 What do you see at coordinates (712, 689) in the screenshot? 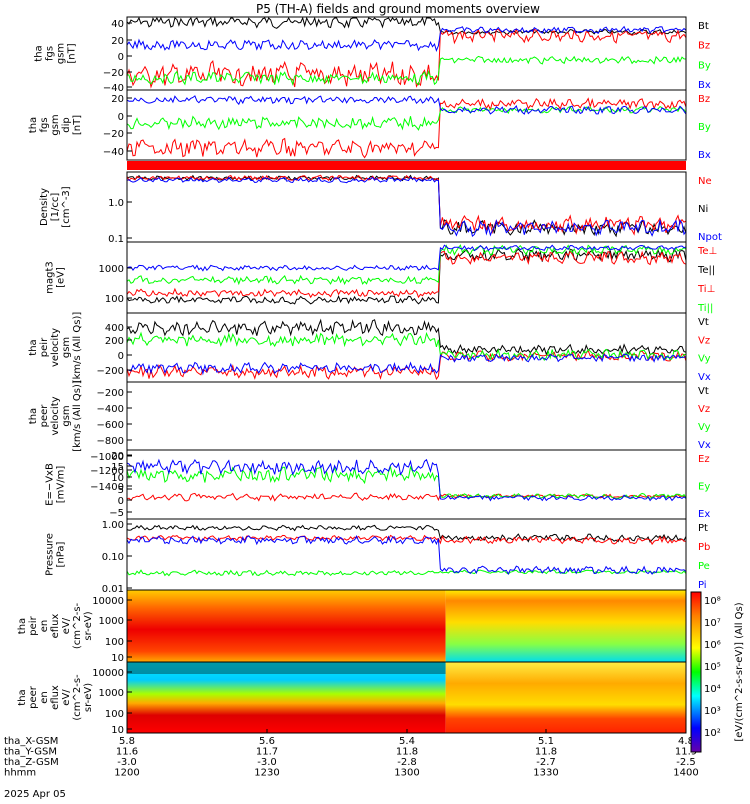
I see `colorbar-tick-label: 10⁴` at bounding box center [712, 689].